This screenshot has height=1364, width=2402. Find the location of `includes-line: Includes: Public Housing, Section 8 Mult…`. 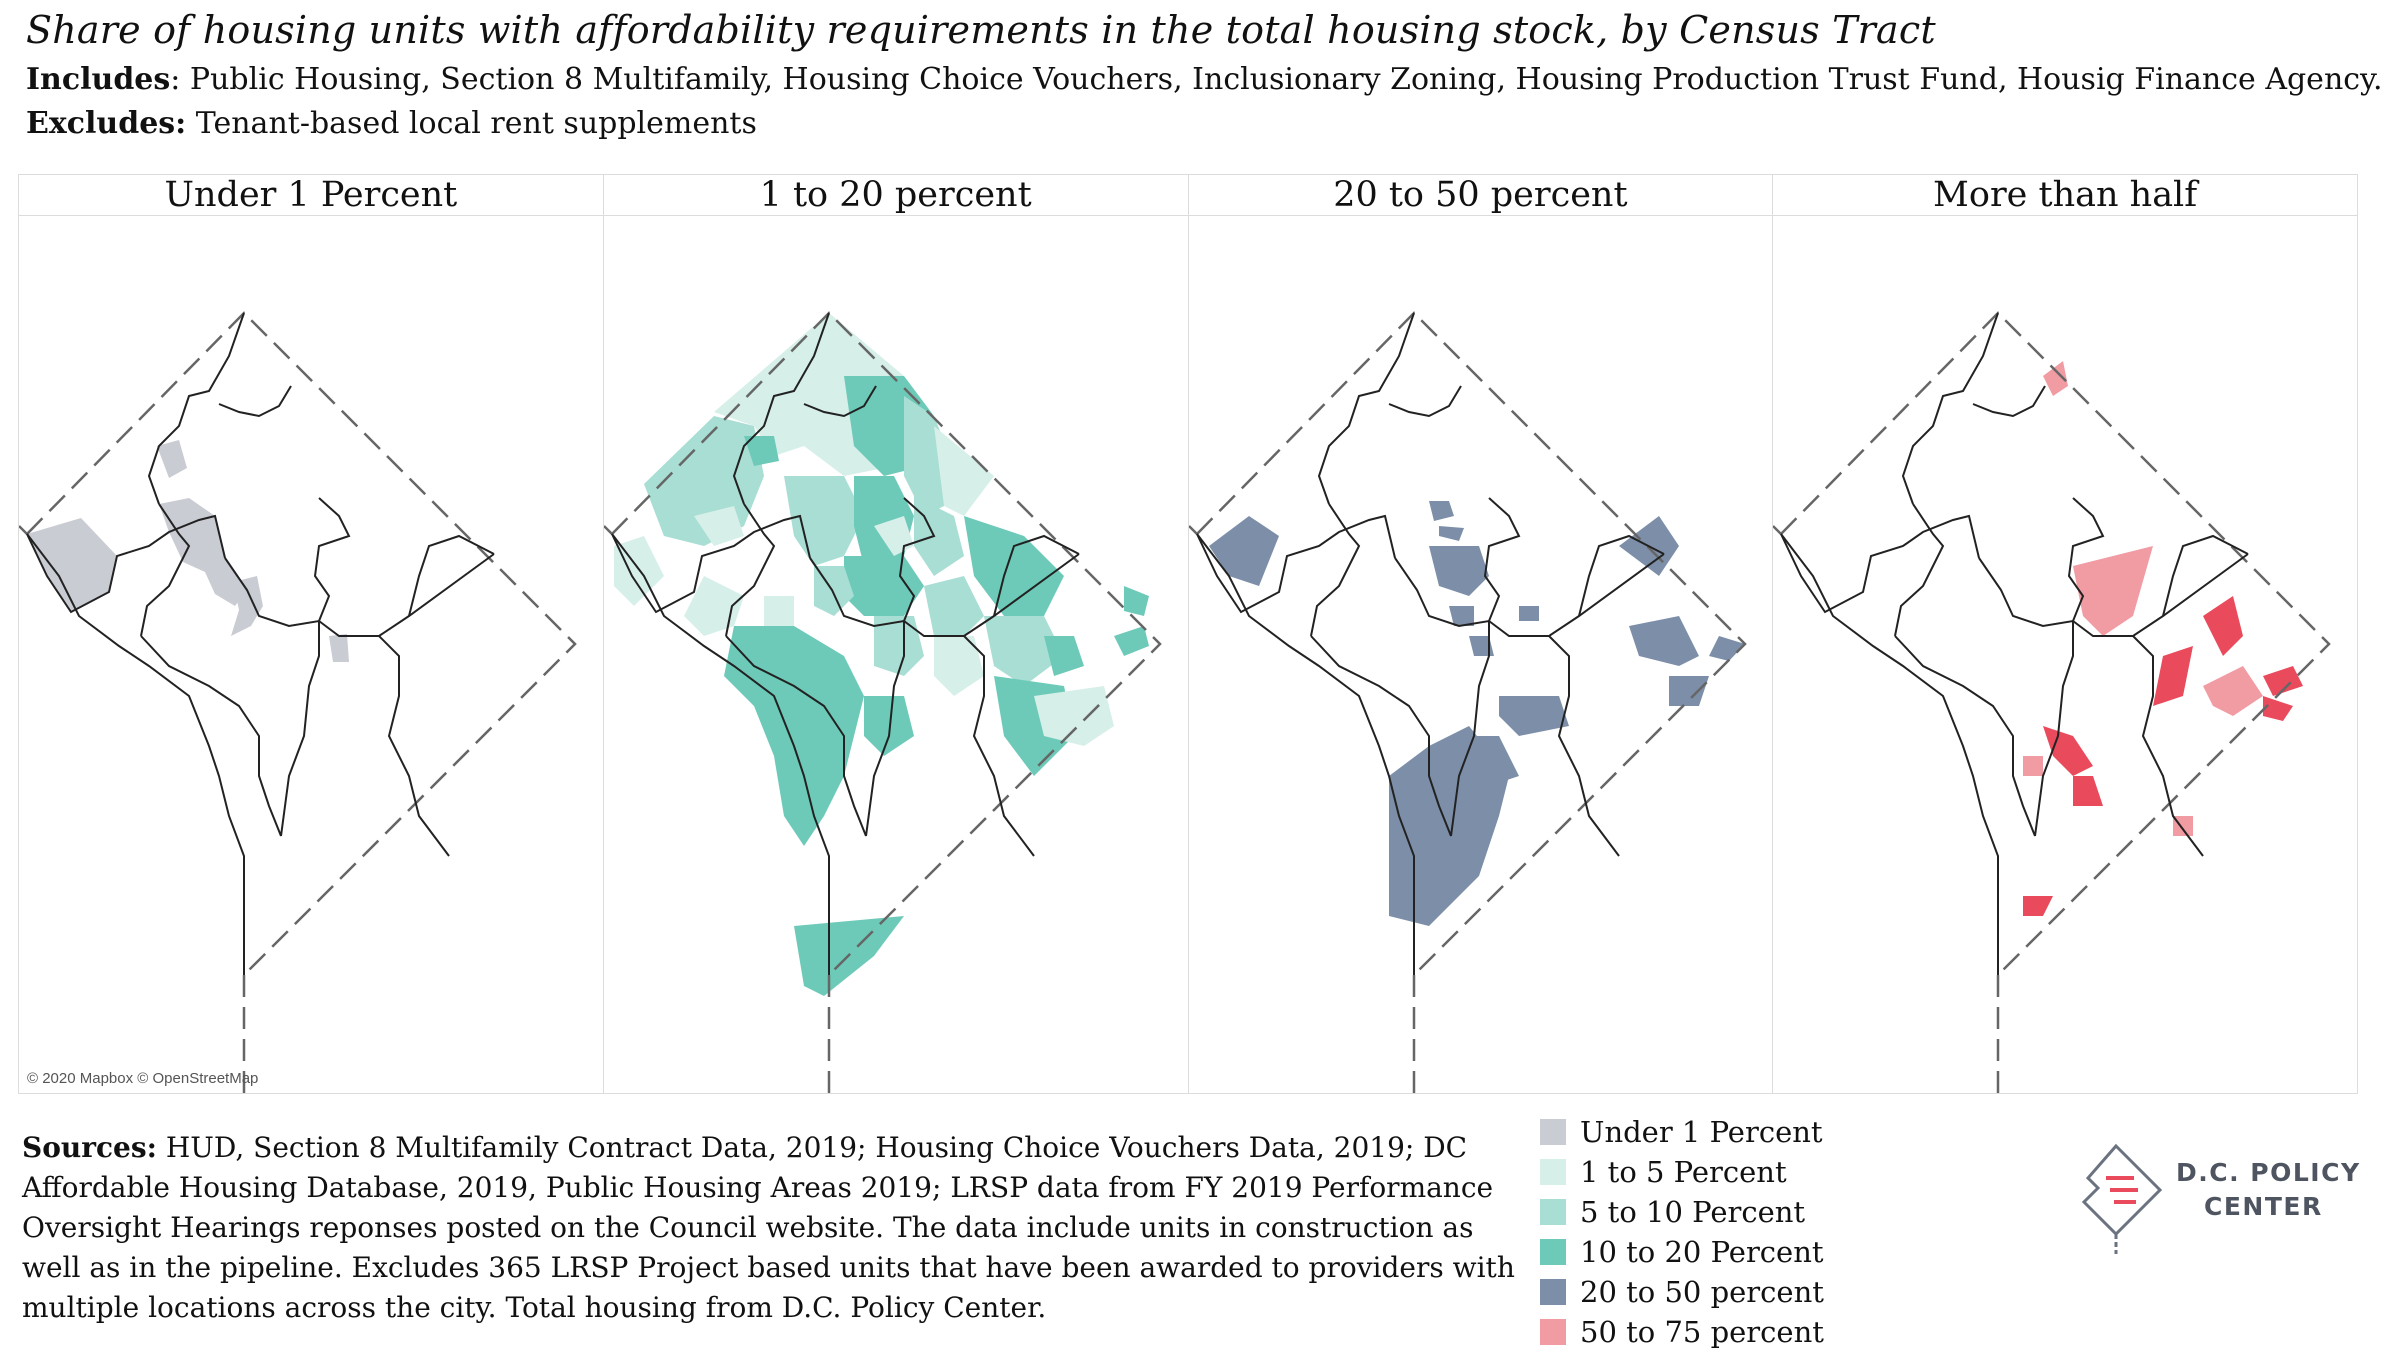

includes-line: Includes: Public Housing, Section 8 Mult… is located at coordinates (1204, 79).